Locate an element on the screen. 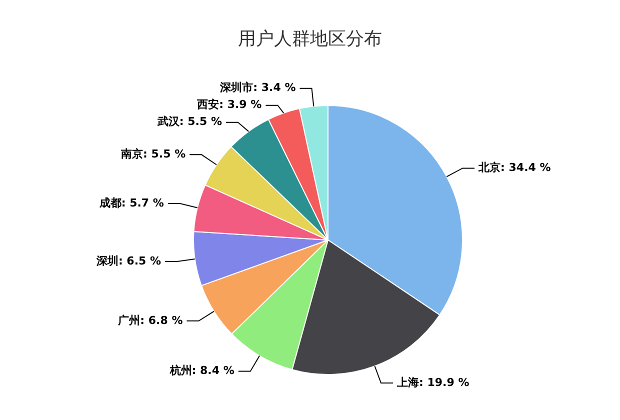  slice-label: 武汉: 5.5 % is located at coordinates (189, 121).